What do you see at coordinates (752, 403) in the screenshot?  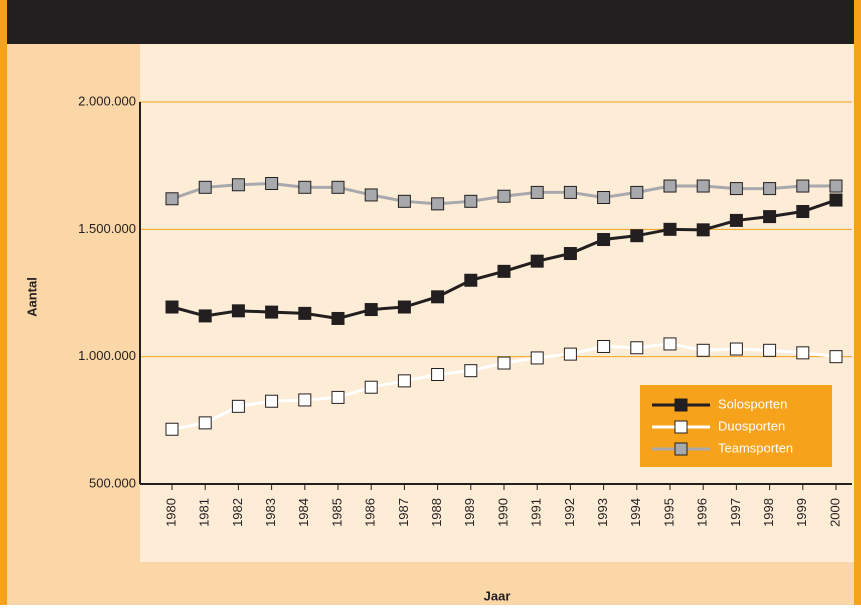 I see `legend-label: Solosporten` at bounding box center [752, 403].